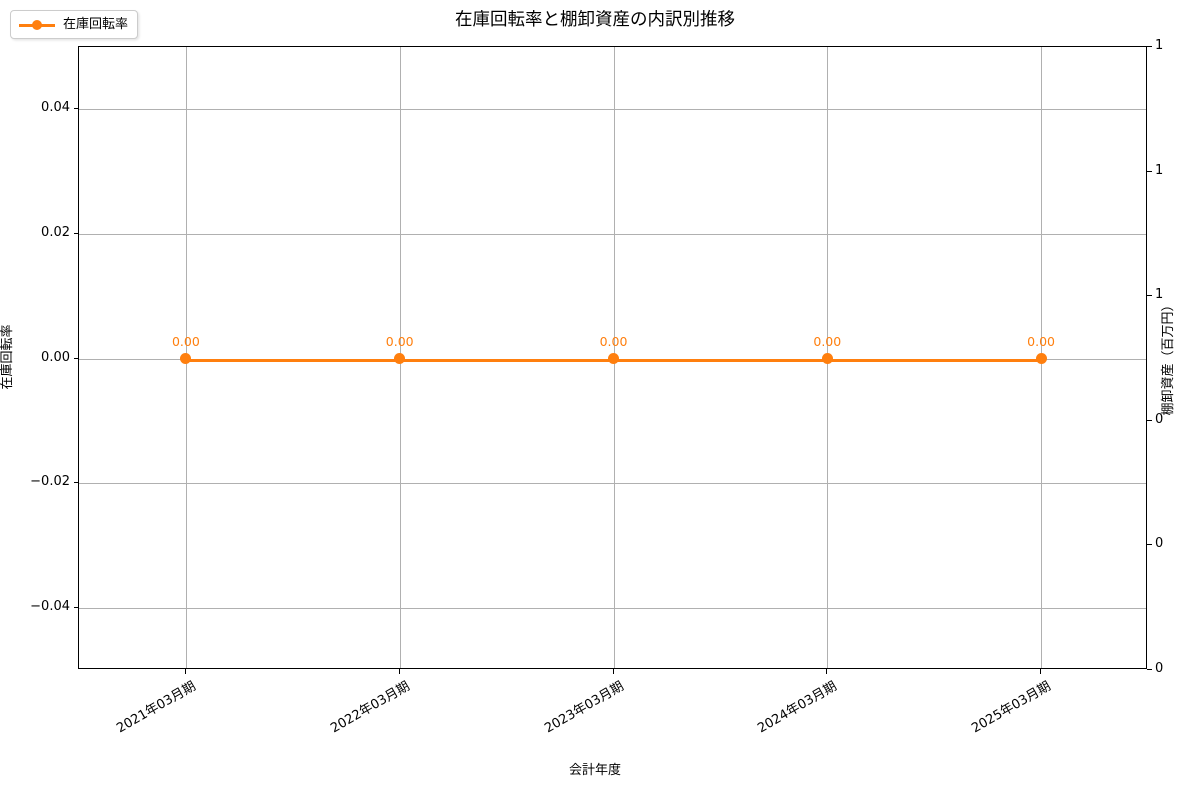 Image resolution: width=1190 pixels, height=789 pixels. What do you see at coordinates (55, 108) in the screenshot?
I see `y-axis-left-tick-label: 0.04` at bounding box center [55, 108].